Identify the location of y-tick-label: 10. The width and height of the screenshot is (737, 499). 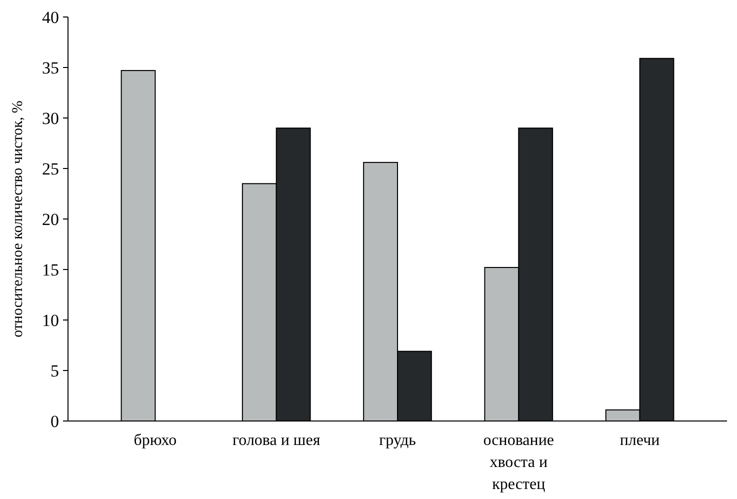
(50, 320).